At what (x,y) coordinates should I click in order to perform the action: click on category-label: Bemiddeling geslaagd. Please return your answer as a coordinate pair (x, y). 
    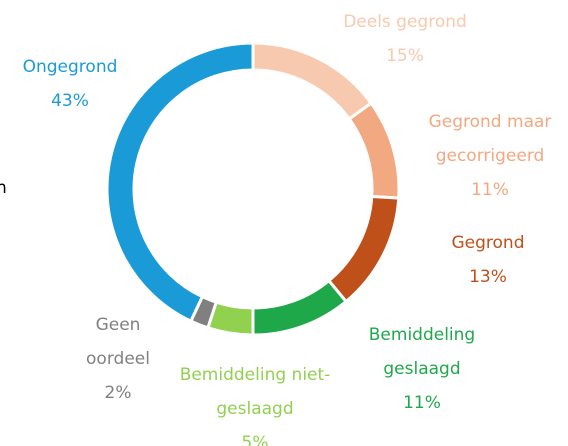
    Looking at the image, I should click on (422, 352).